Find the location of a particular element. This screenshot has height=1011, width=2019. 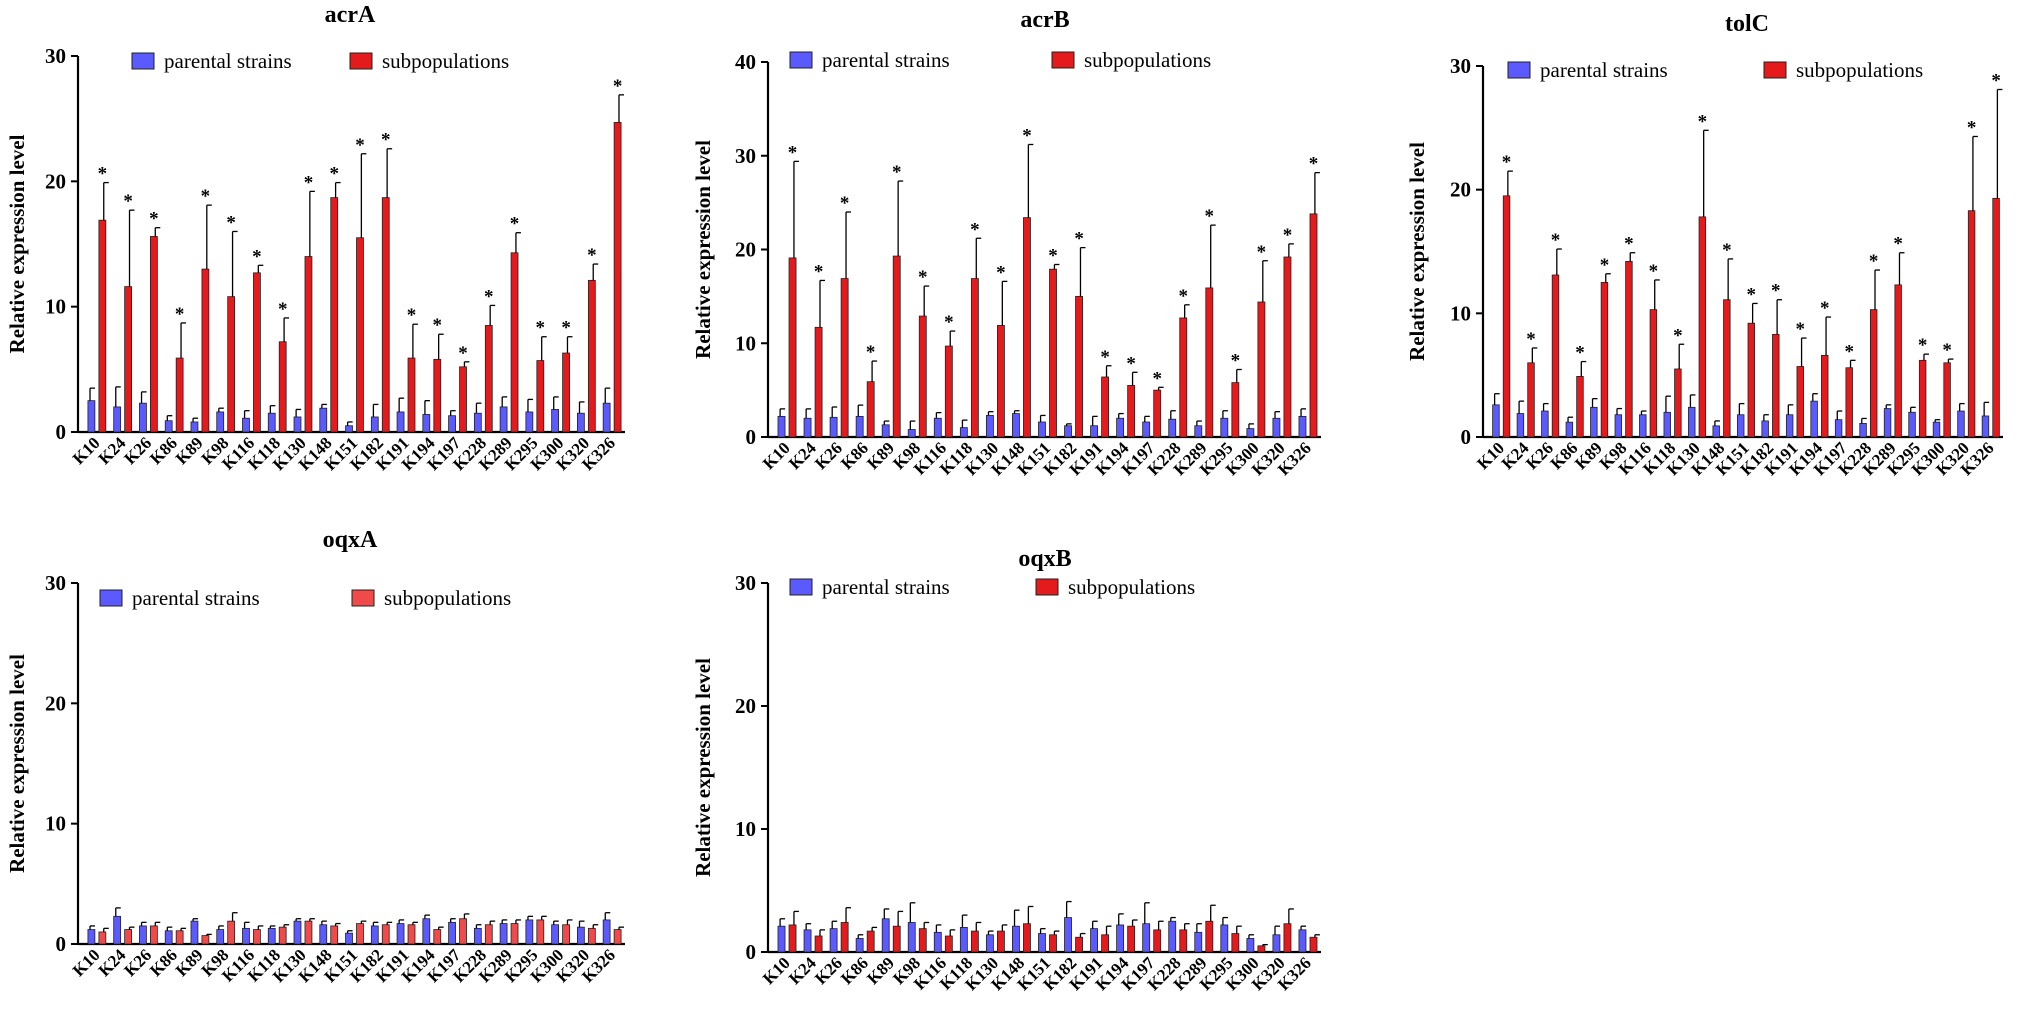

y-axis-label: Relative expression level is located at coordinates (703, 767).